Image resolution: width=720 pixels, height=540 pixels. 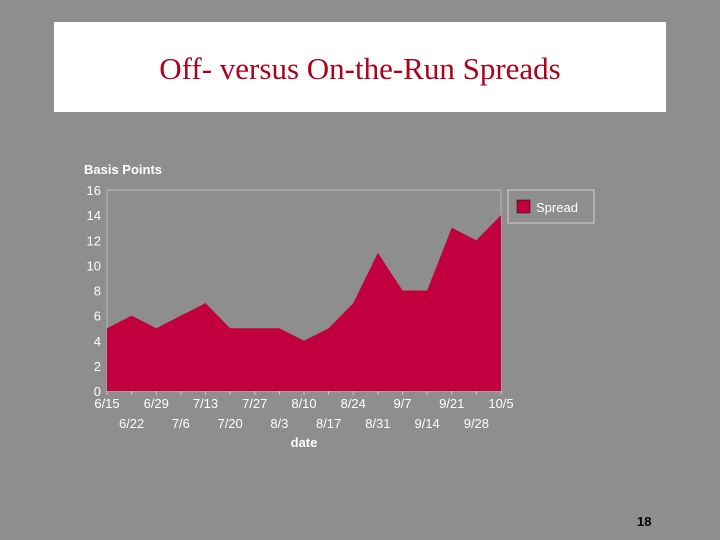 What do you see at coordinates (181, 423) in the screenshot?
I see `x-tick-label: 7/6` at bounding box center [181, 423].